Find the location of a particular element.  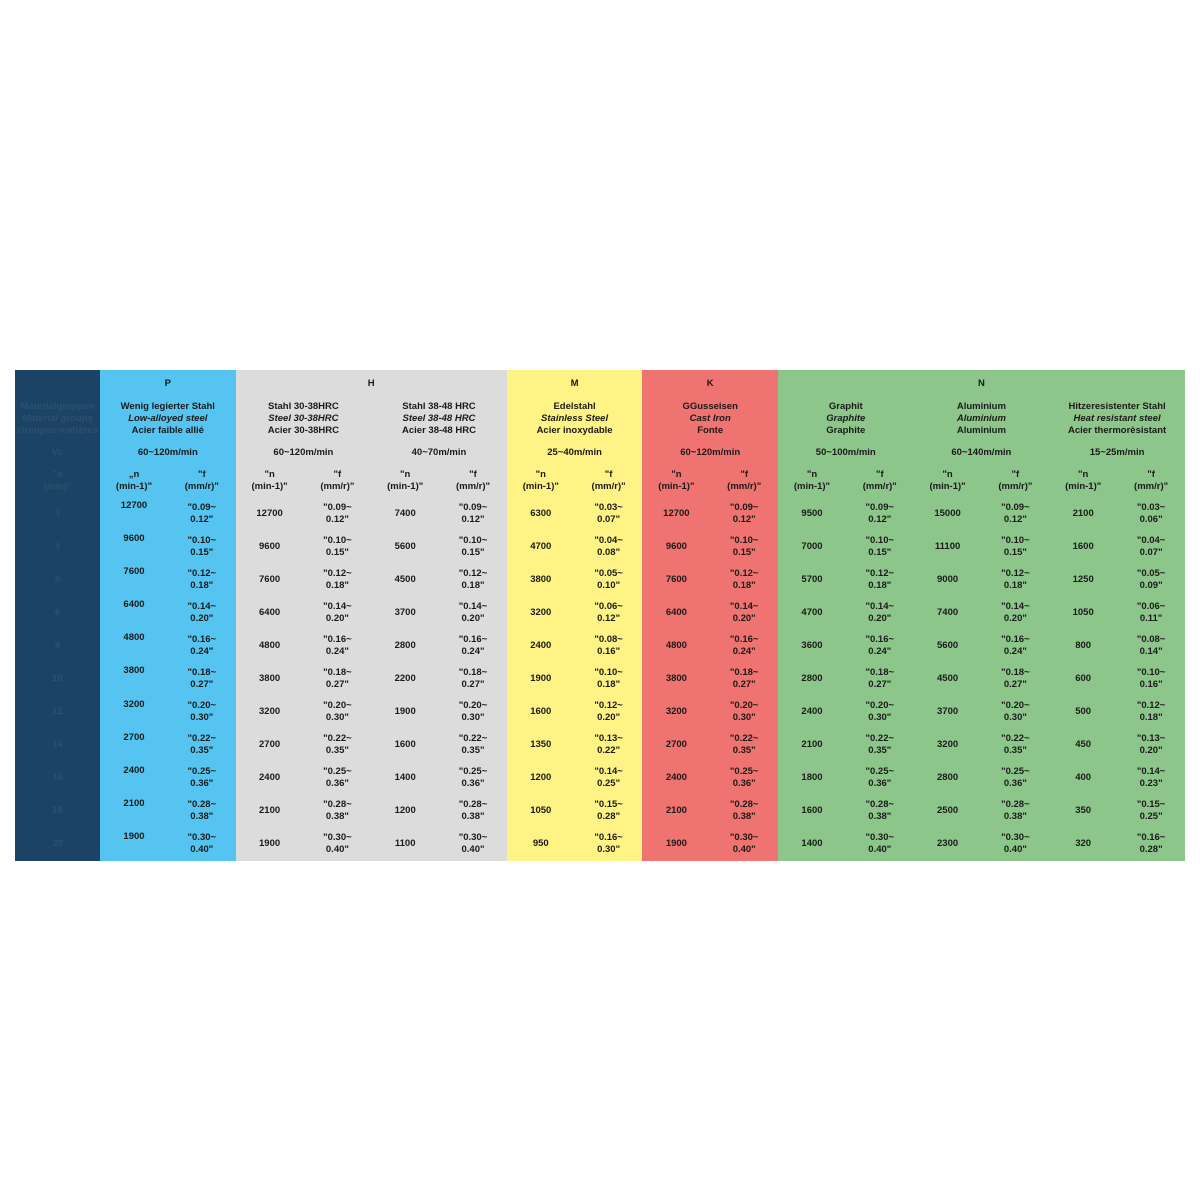

material-name-de: Wenig legierter Stahl is located at coordinates (167, 406).